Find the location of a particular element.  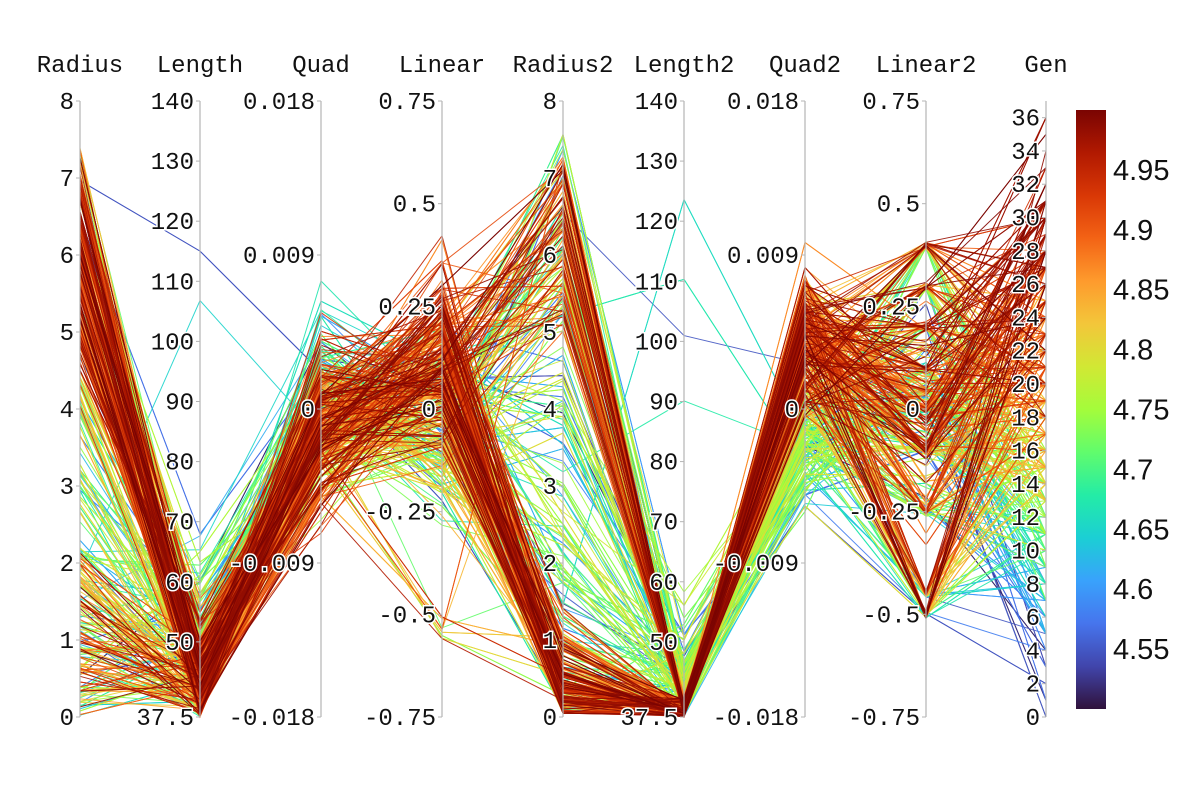

axis-title: Gen is located at coordinates (1045, 66).